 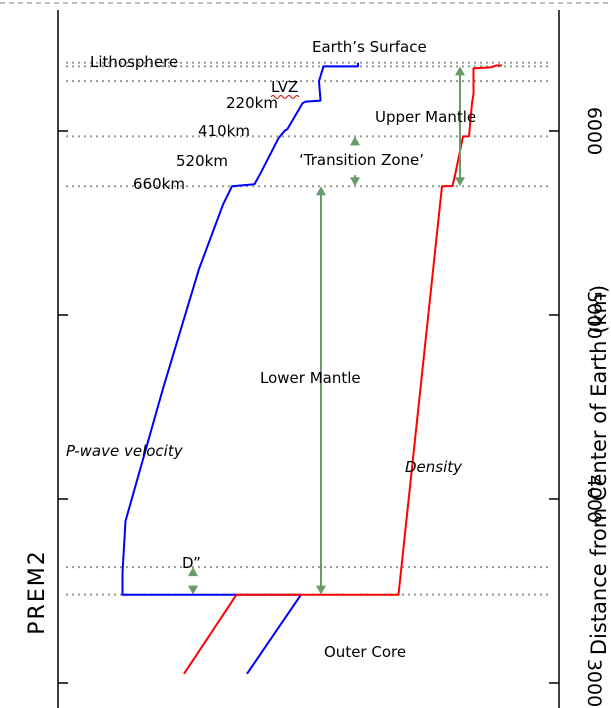 I want to click on lvz-label: LVZ, so click(x=284, y=87).